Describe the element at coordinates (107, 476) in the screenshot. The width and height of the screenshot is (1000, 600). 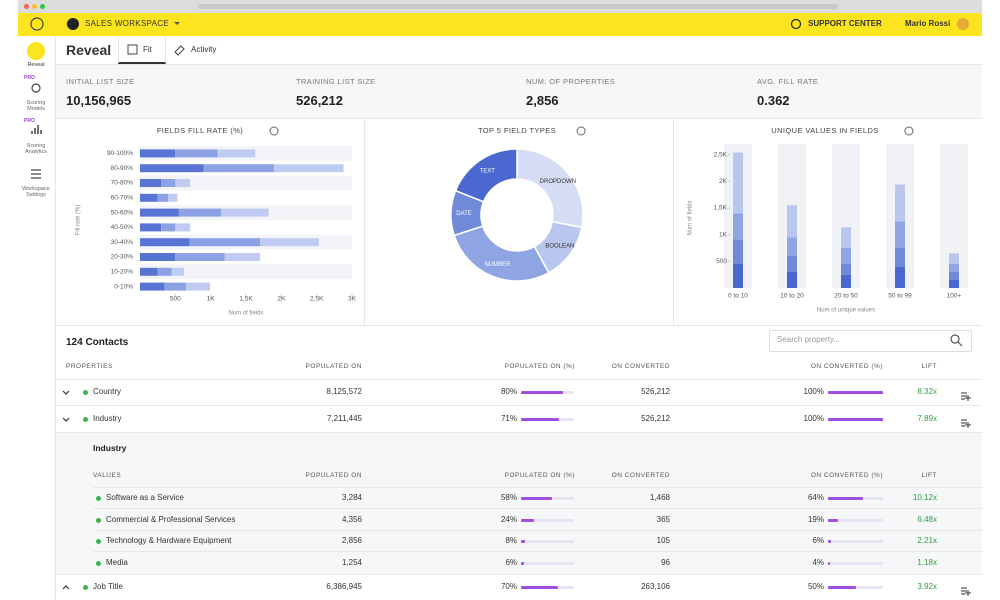
I see `column-header: VALUES` at that location.